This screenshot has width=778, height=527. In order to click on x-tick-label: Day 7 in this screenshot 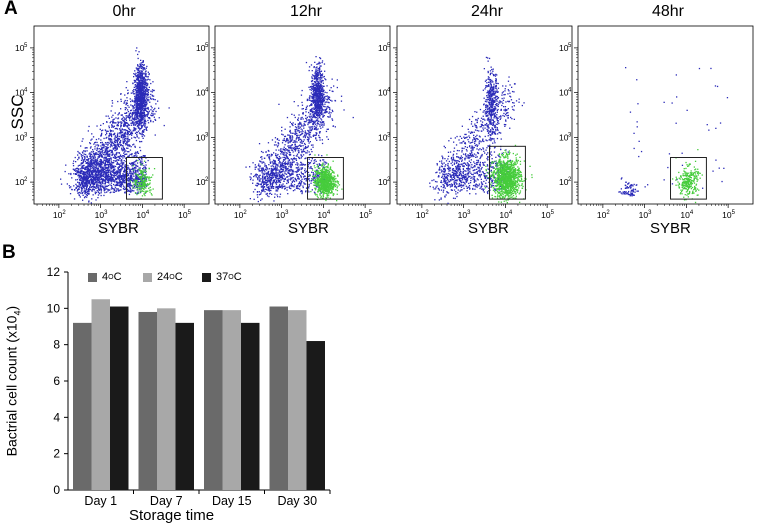, I will do `click(166, 501)`.